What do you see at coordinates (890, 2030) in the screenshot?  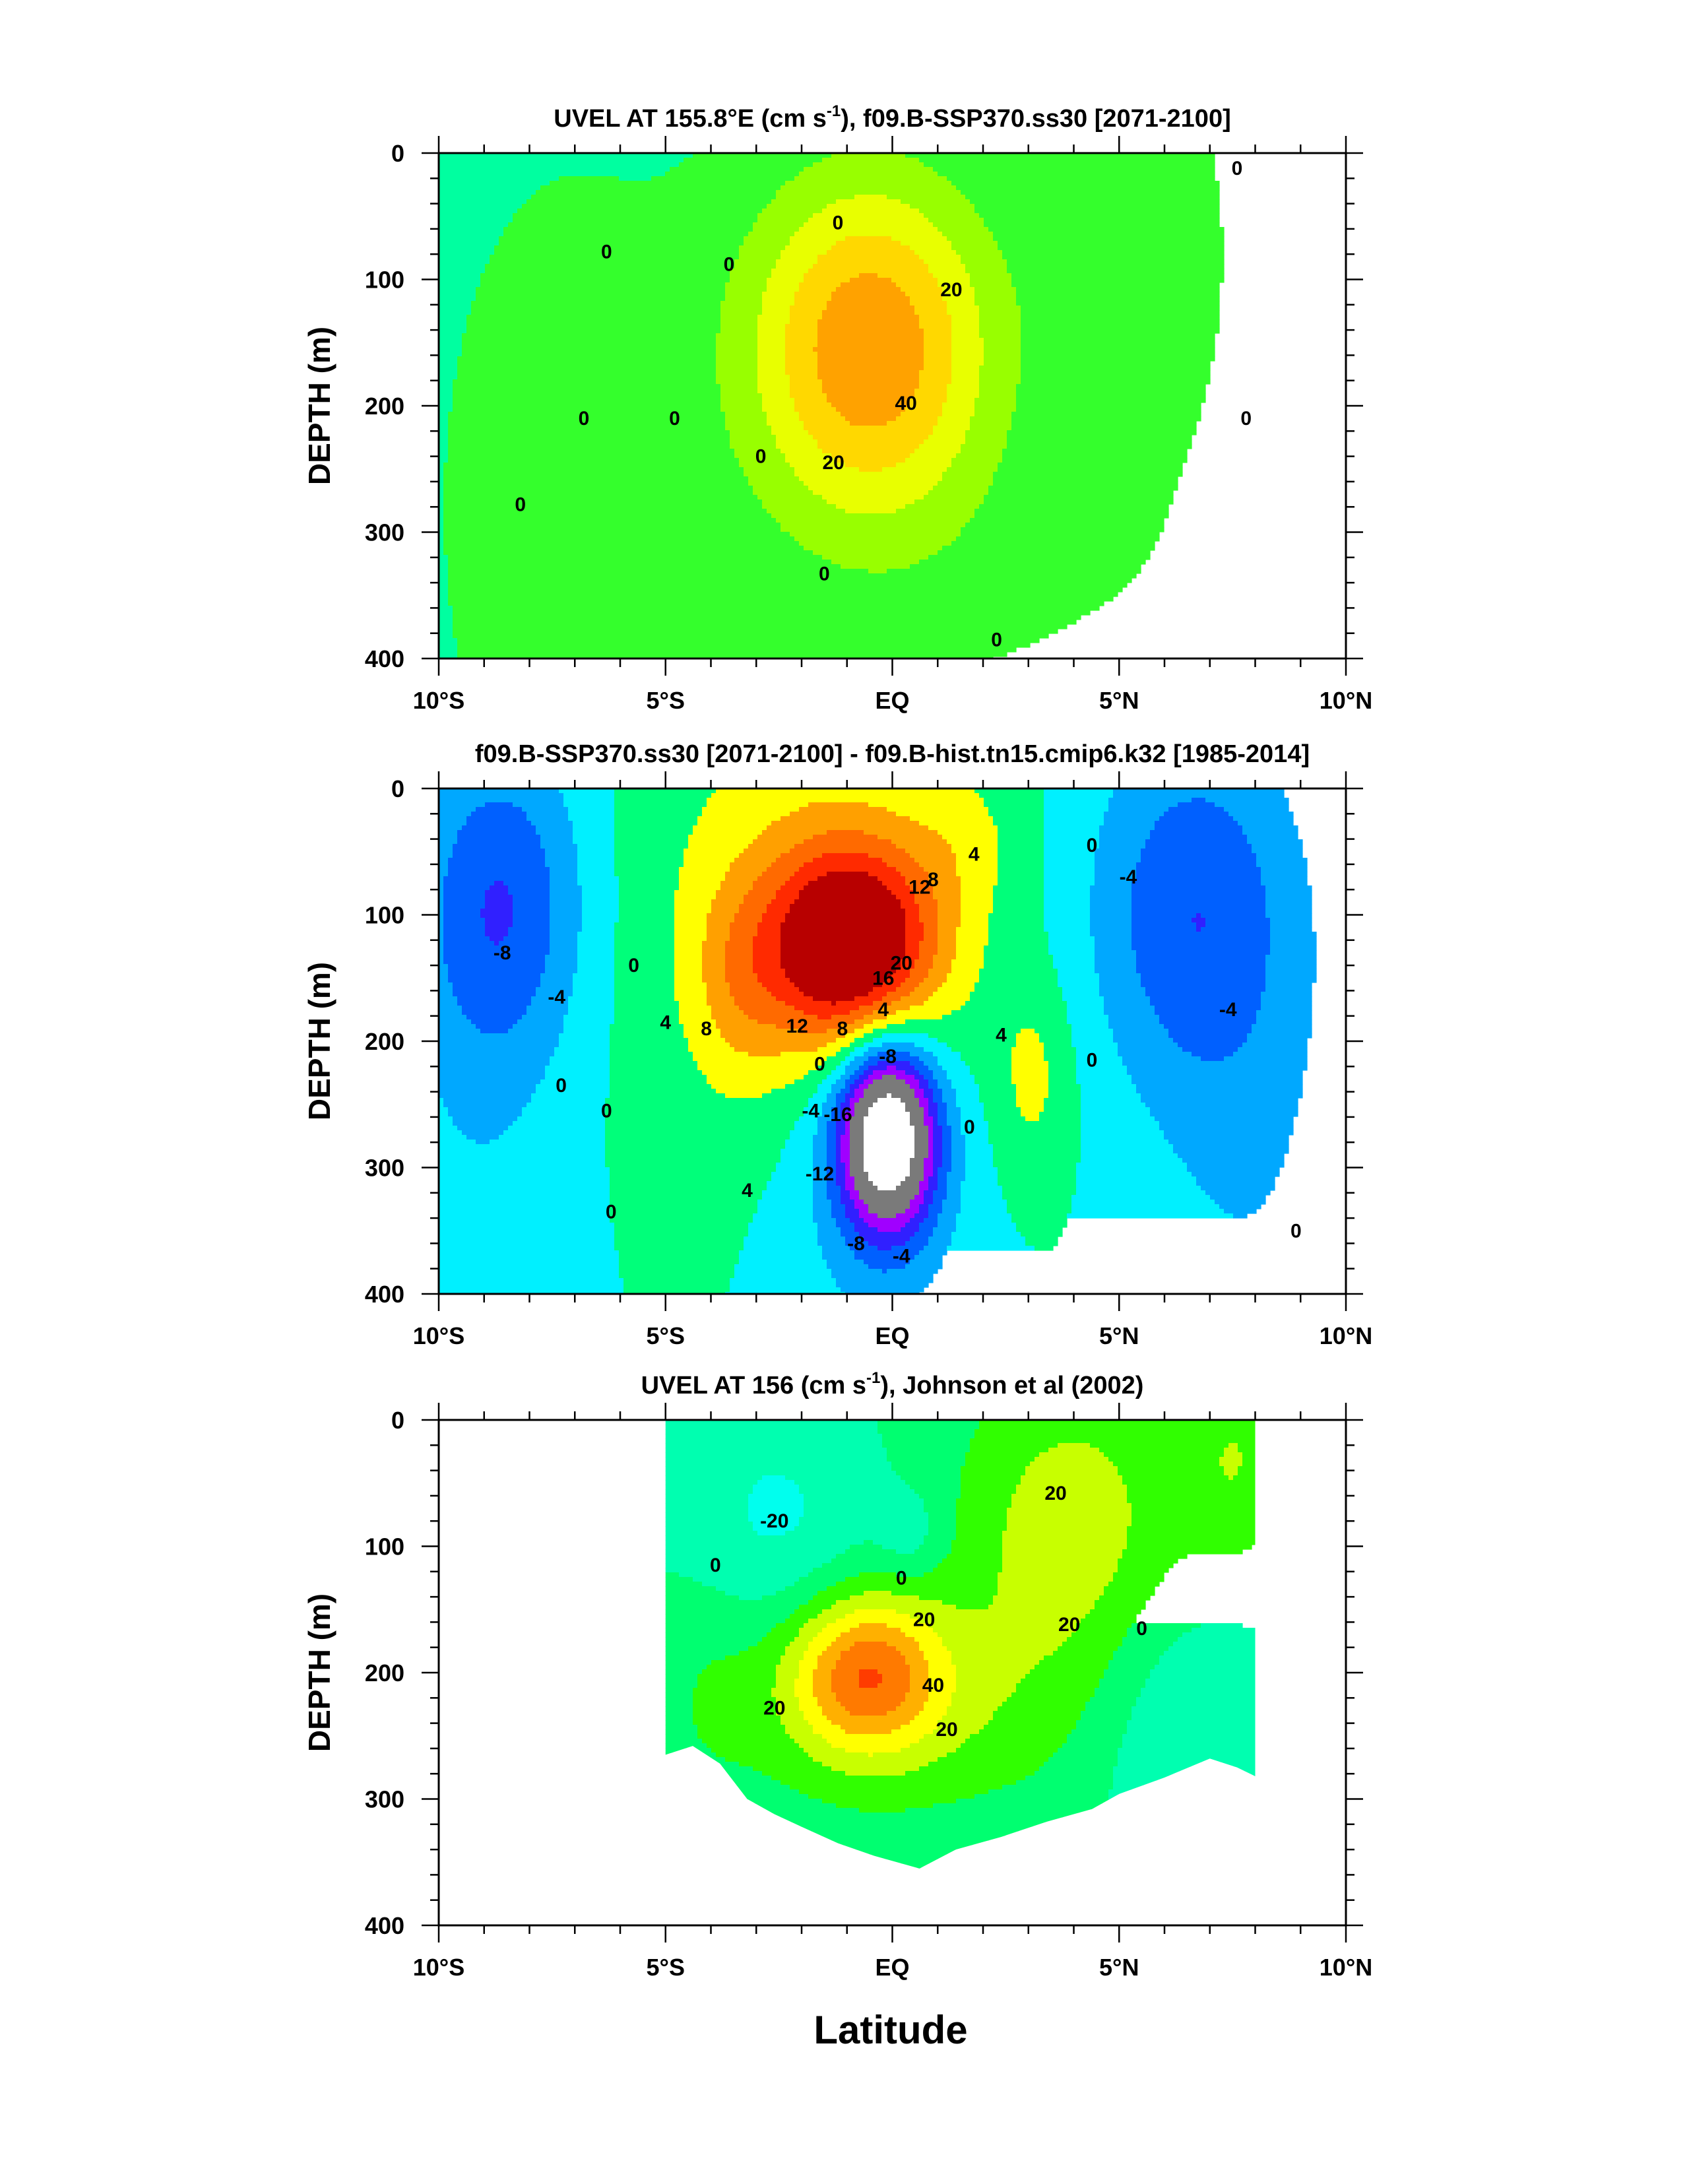 I see `x-axis-label: Latitude` at bounding box center [890, 2030].